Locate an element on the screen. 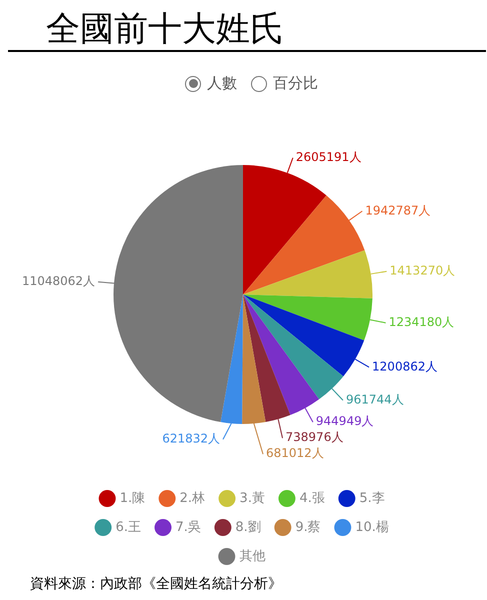  data-label: 2605191人 is located at coordinates (329, 157).